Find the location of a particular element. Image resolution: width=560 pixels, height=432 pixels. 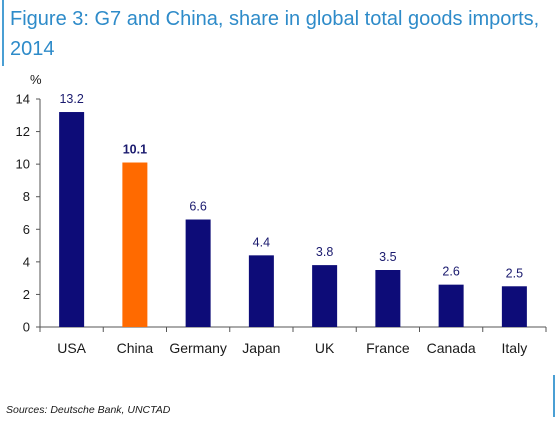

data-label: 4.4 is located at coordinates (261, 242).